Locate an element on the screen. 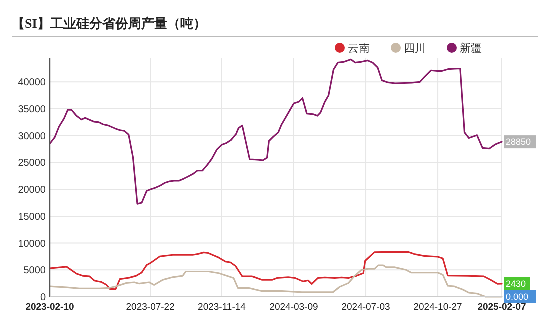 This screenshot has height=331, width=550. x-tick-label: 2023-11-14 is located at coordinates (222, 307).